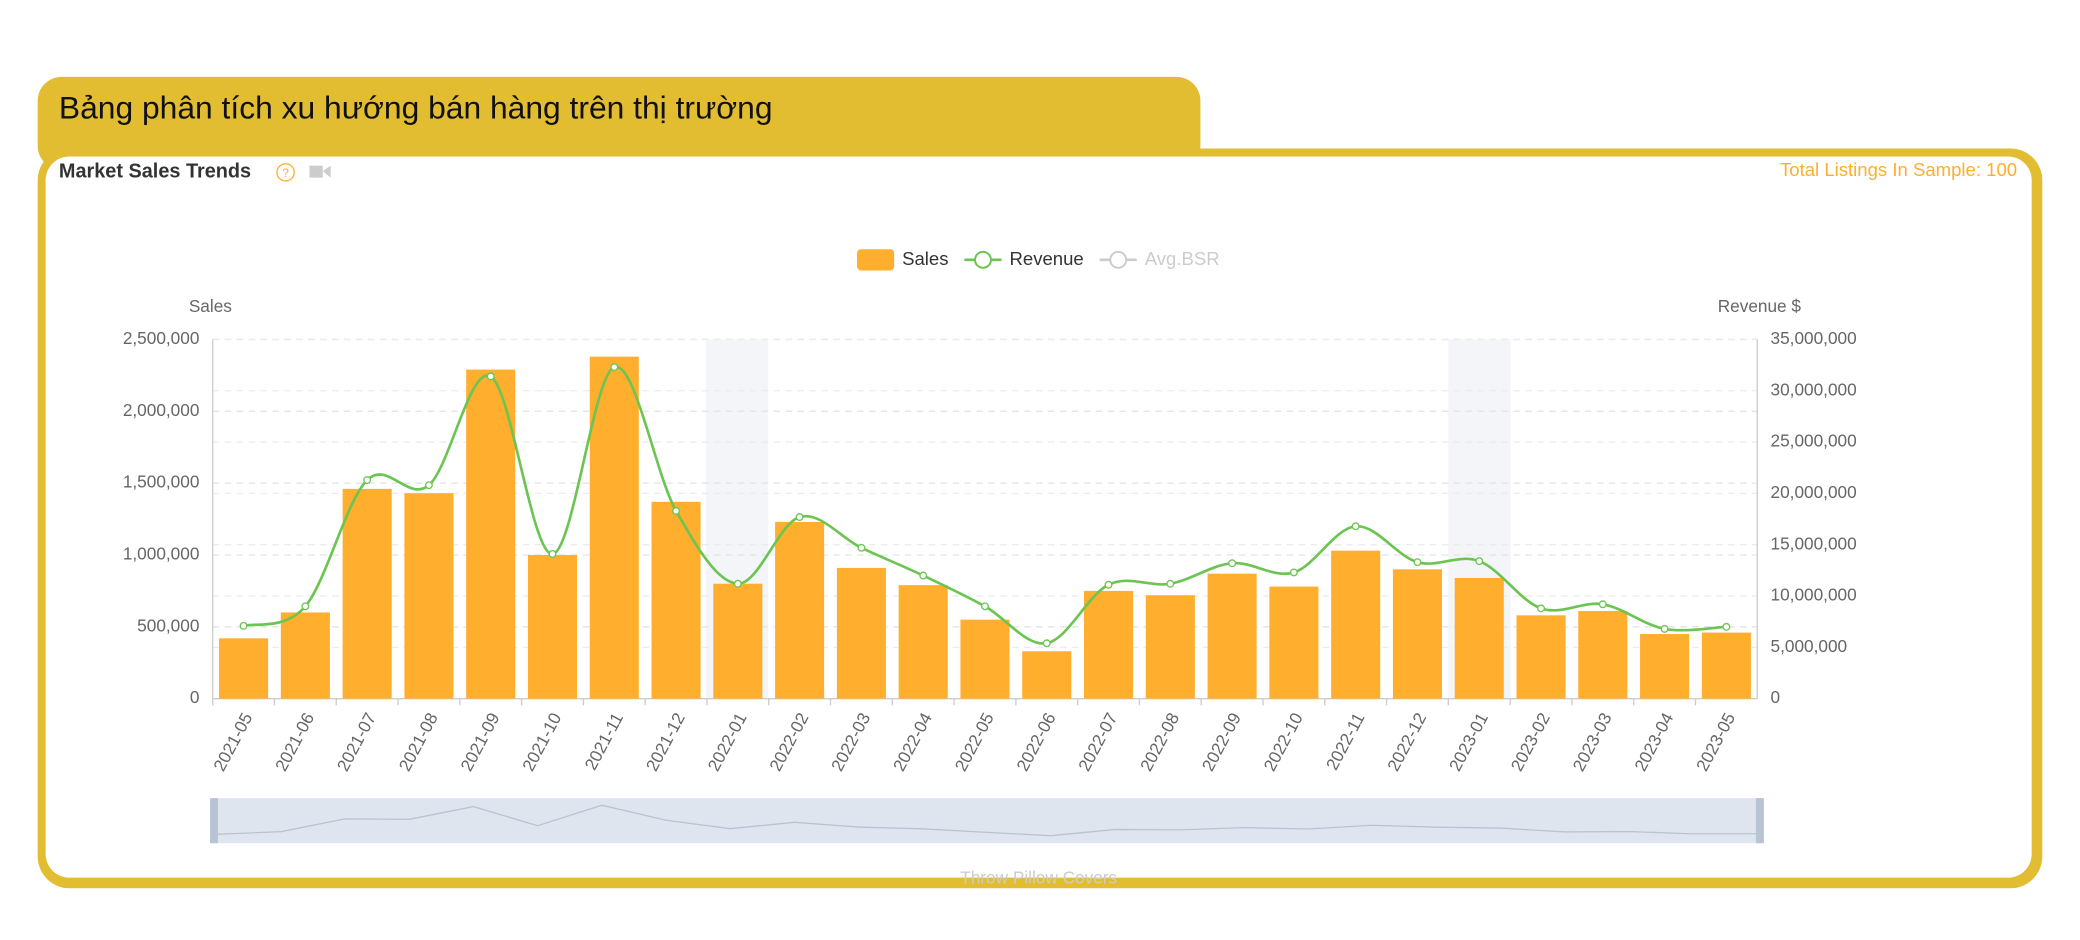 Image resolution: width=2080 pixels, height=940 pixels. I want to click on video-icon, so click(316, 171).